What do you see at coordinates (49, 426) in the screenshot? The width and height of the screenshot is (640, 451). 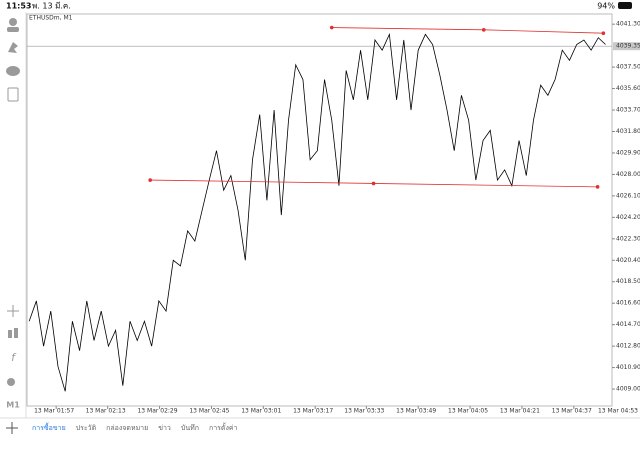 I see `tab: การซื้อขาย` at bounding box center [49, 426].